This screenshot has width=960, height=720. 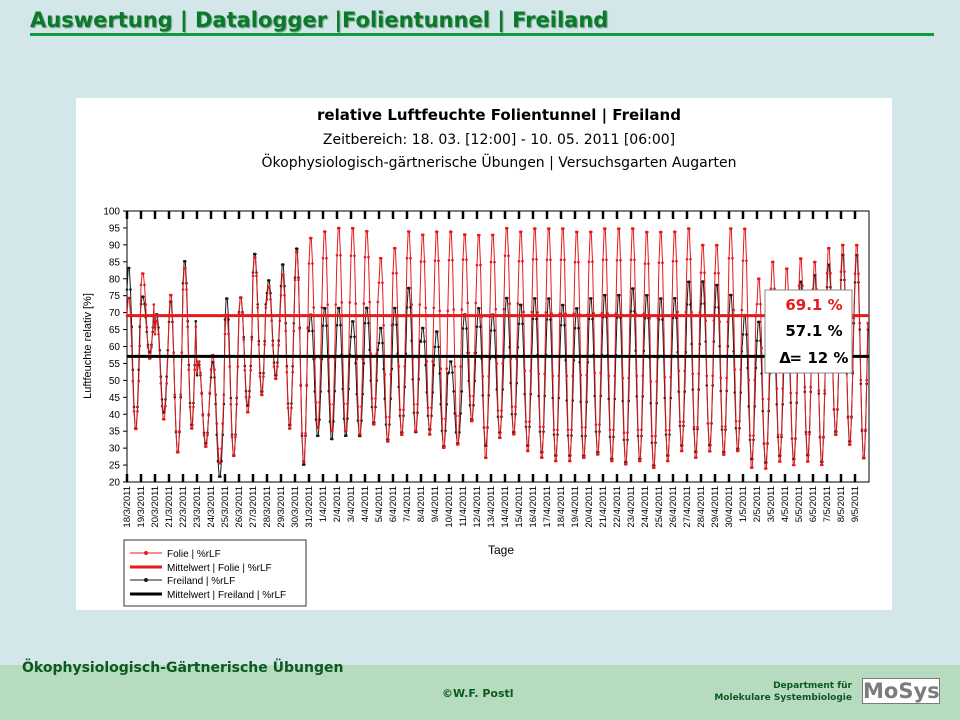 I want to click on x-tick-label: 13/4/2011, so click(x=491, y=507).